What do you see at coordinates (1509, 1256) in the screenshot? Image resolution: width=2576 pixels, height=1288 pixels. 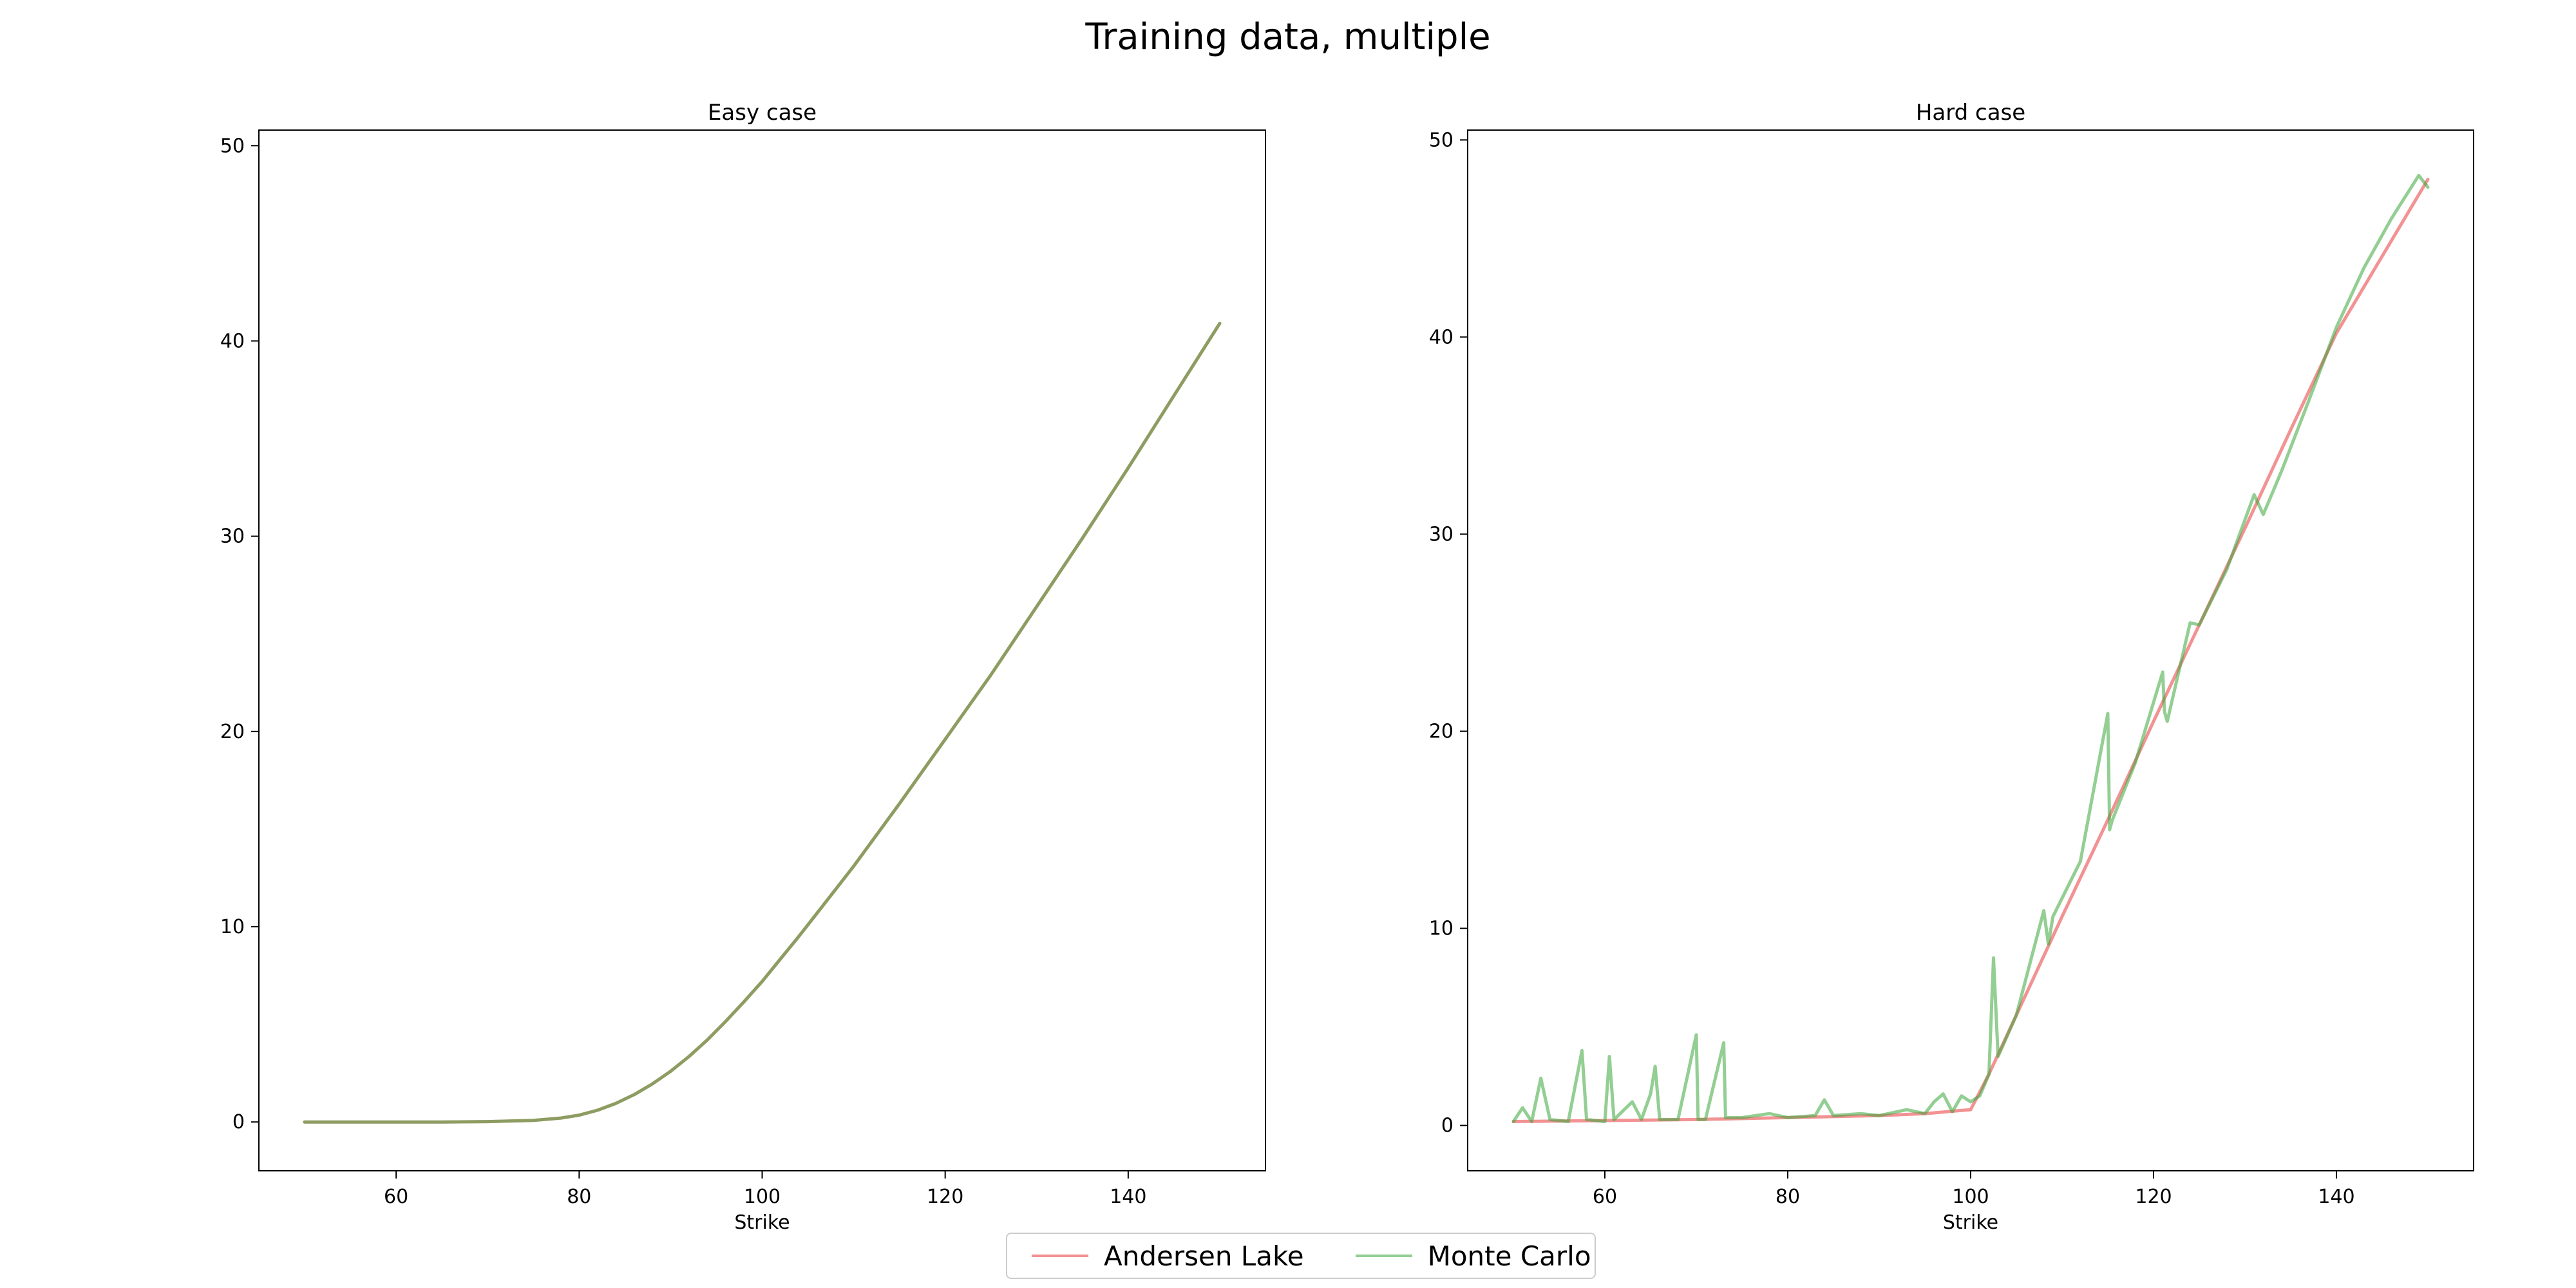 I see `legend-label-monte-carlo: Monte Carlo` at bounding box center [1509, 1256].